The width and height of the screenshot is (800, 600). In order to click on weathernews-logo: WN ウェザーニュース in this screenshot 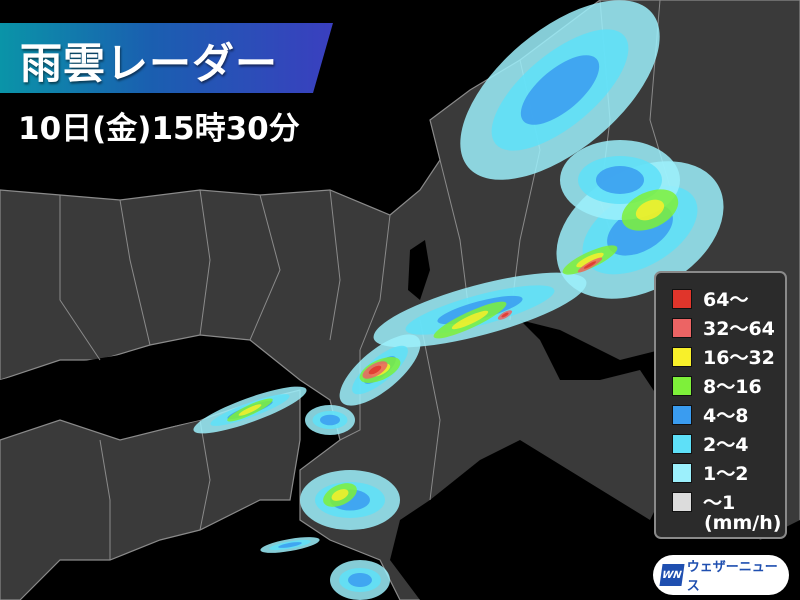, I will do `click(721, 575)`.